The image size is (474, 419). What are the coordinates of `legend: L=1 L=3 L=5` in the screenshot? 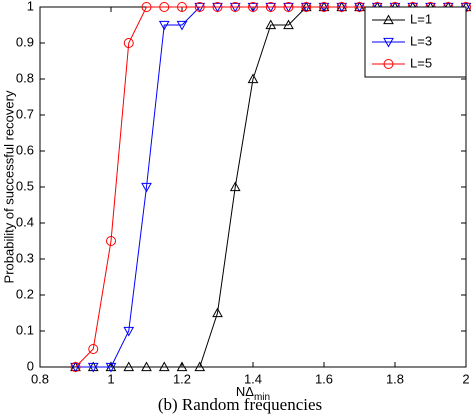 It's located at (415, 42).